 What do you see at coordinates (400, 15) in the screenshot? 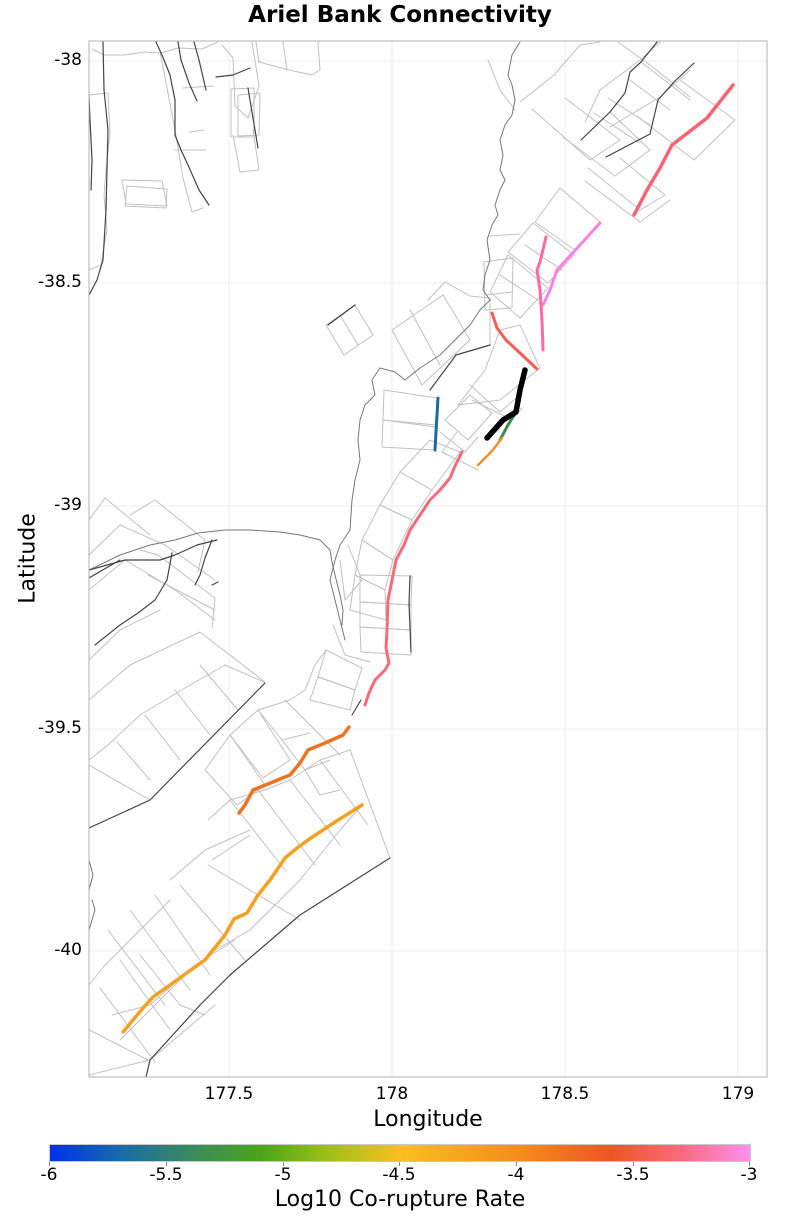
I see `chart-title: Ariel Bank Connectivity` at bounding box center [400, 15].